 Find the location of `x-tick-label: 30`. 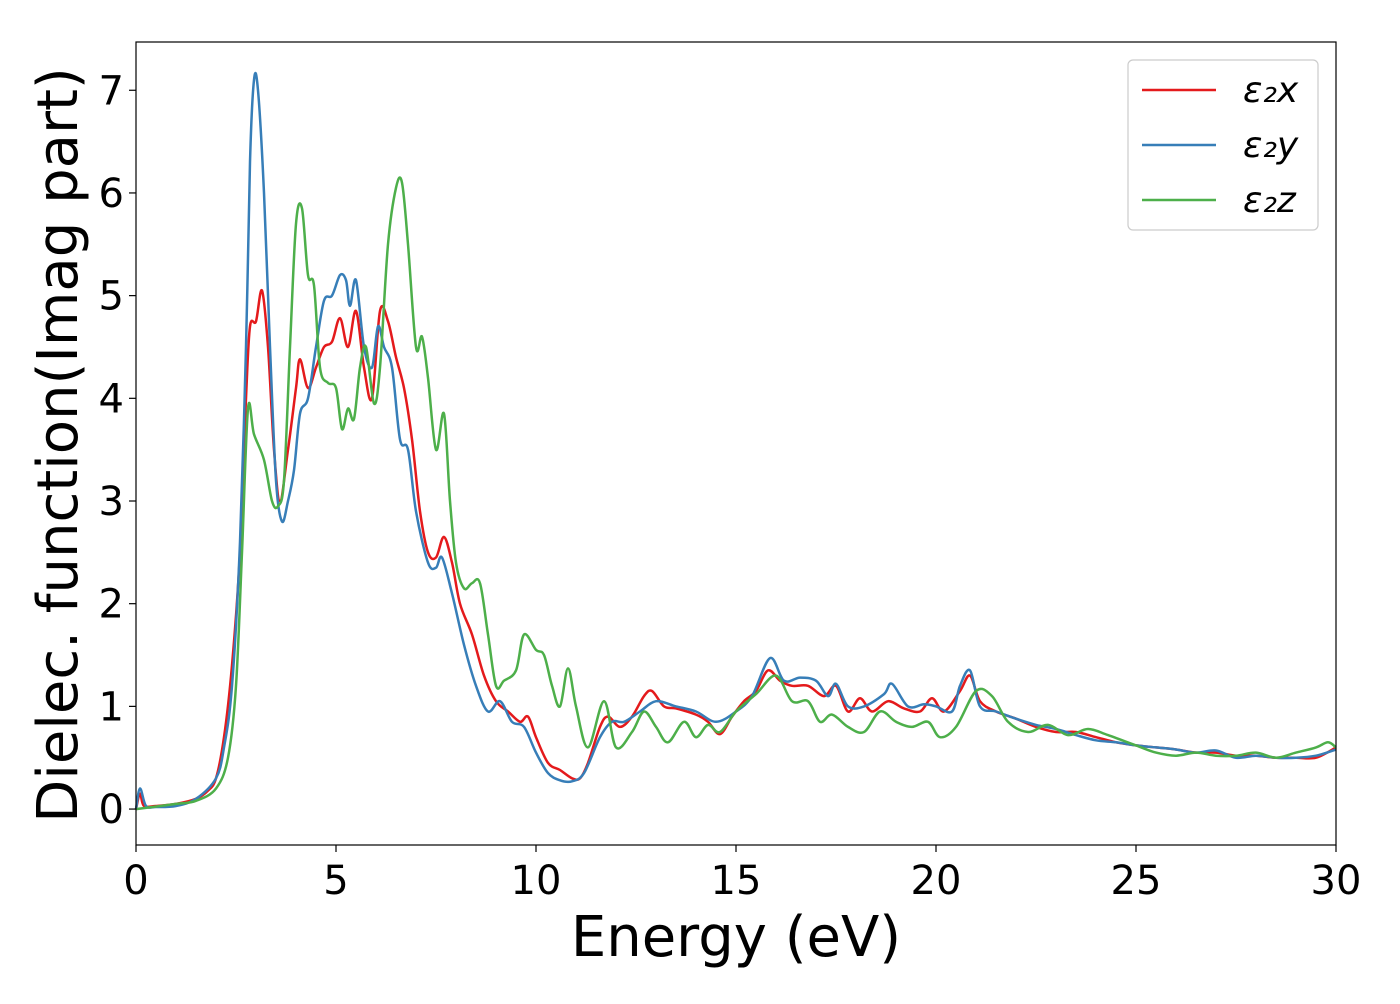

x-tick-label: 30 is located at coordinates (1336, 881).